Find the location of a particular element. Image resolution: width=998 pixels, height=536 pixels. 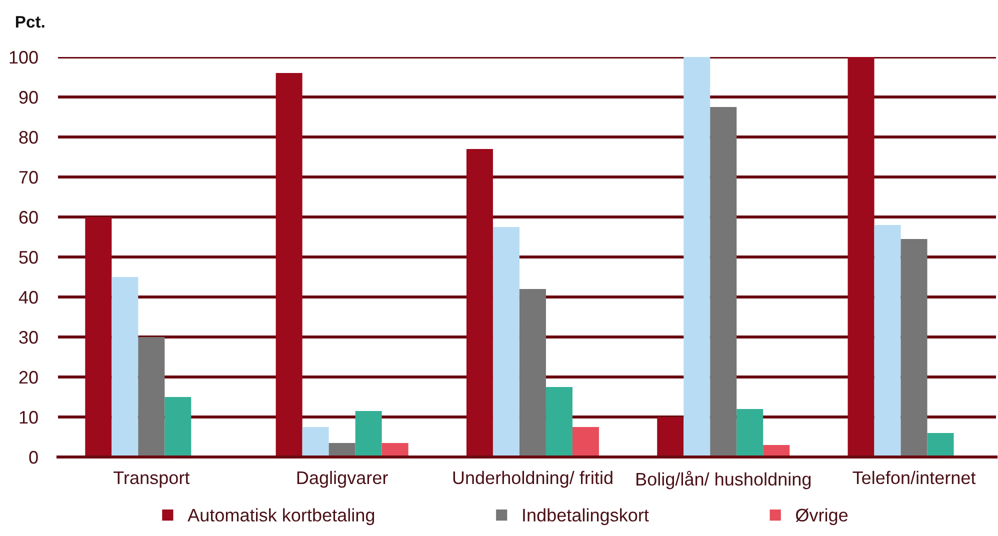

x-tick-label: Bolig/lån/ husholdning is located at coordinates (723, 480).